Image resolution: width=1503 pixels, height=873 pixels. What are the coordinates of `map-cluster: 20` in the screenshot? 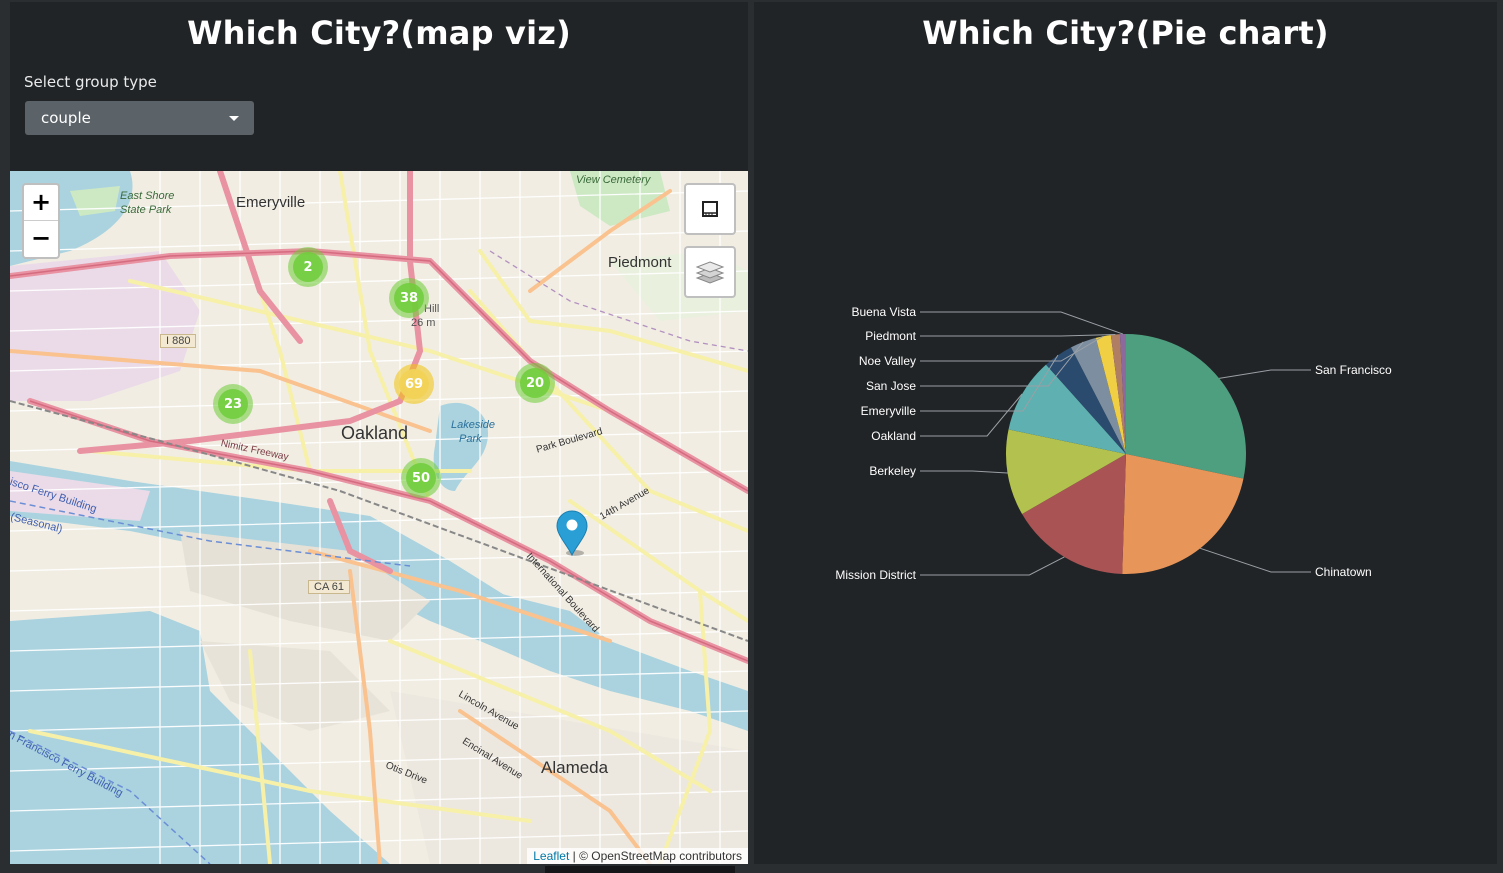 It's located at (535, 383).